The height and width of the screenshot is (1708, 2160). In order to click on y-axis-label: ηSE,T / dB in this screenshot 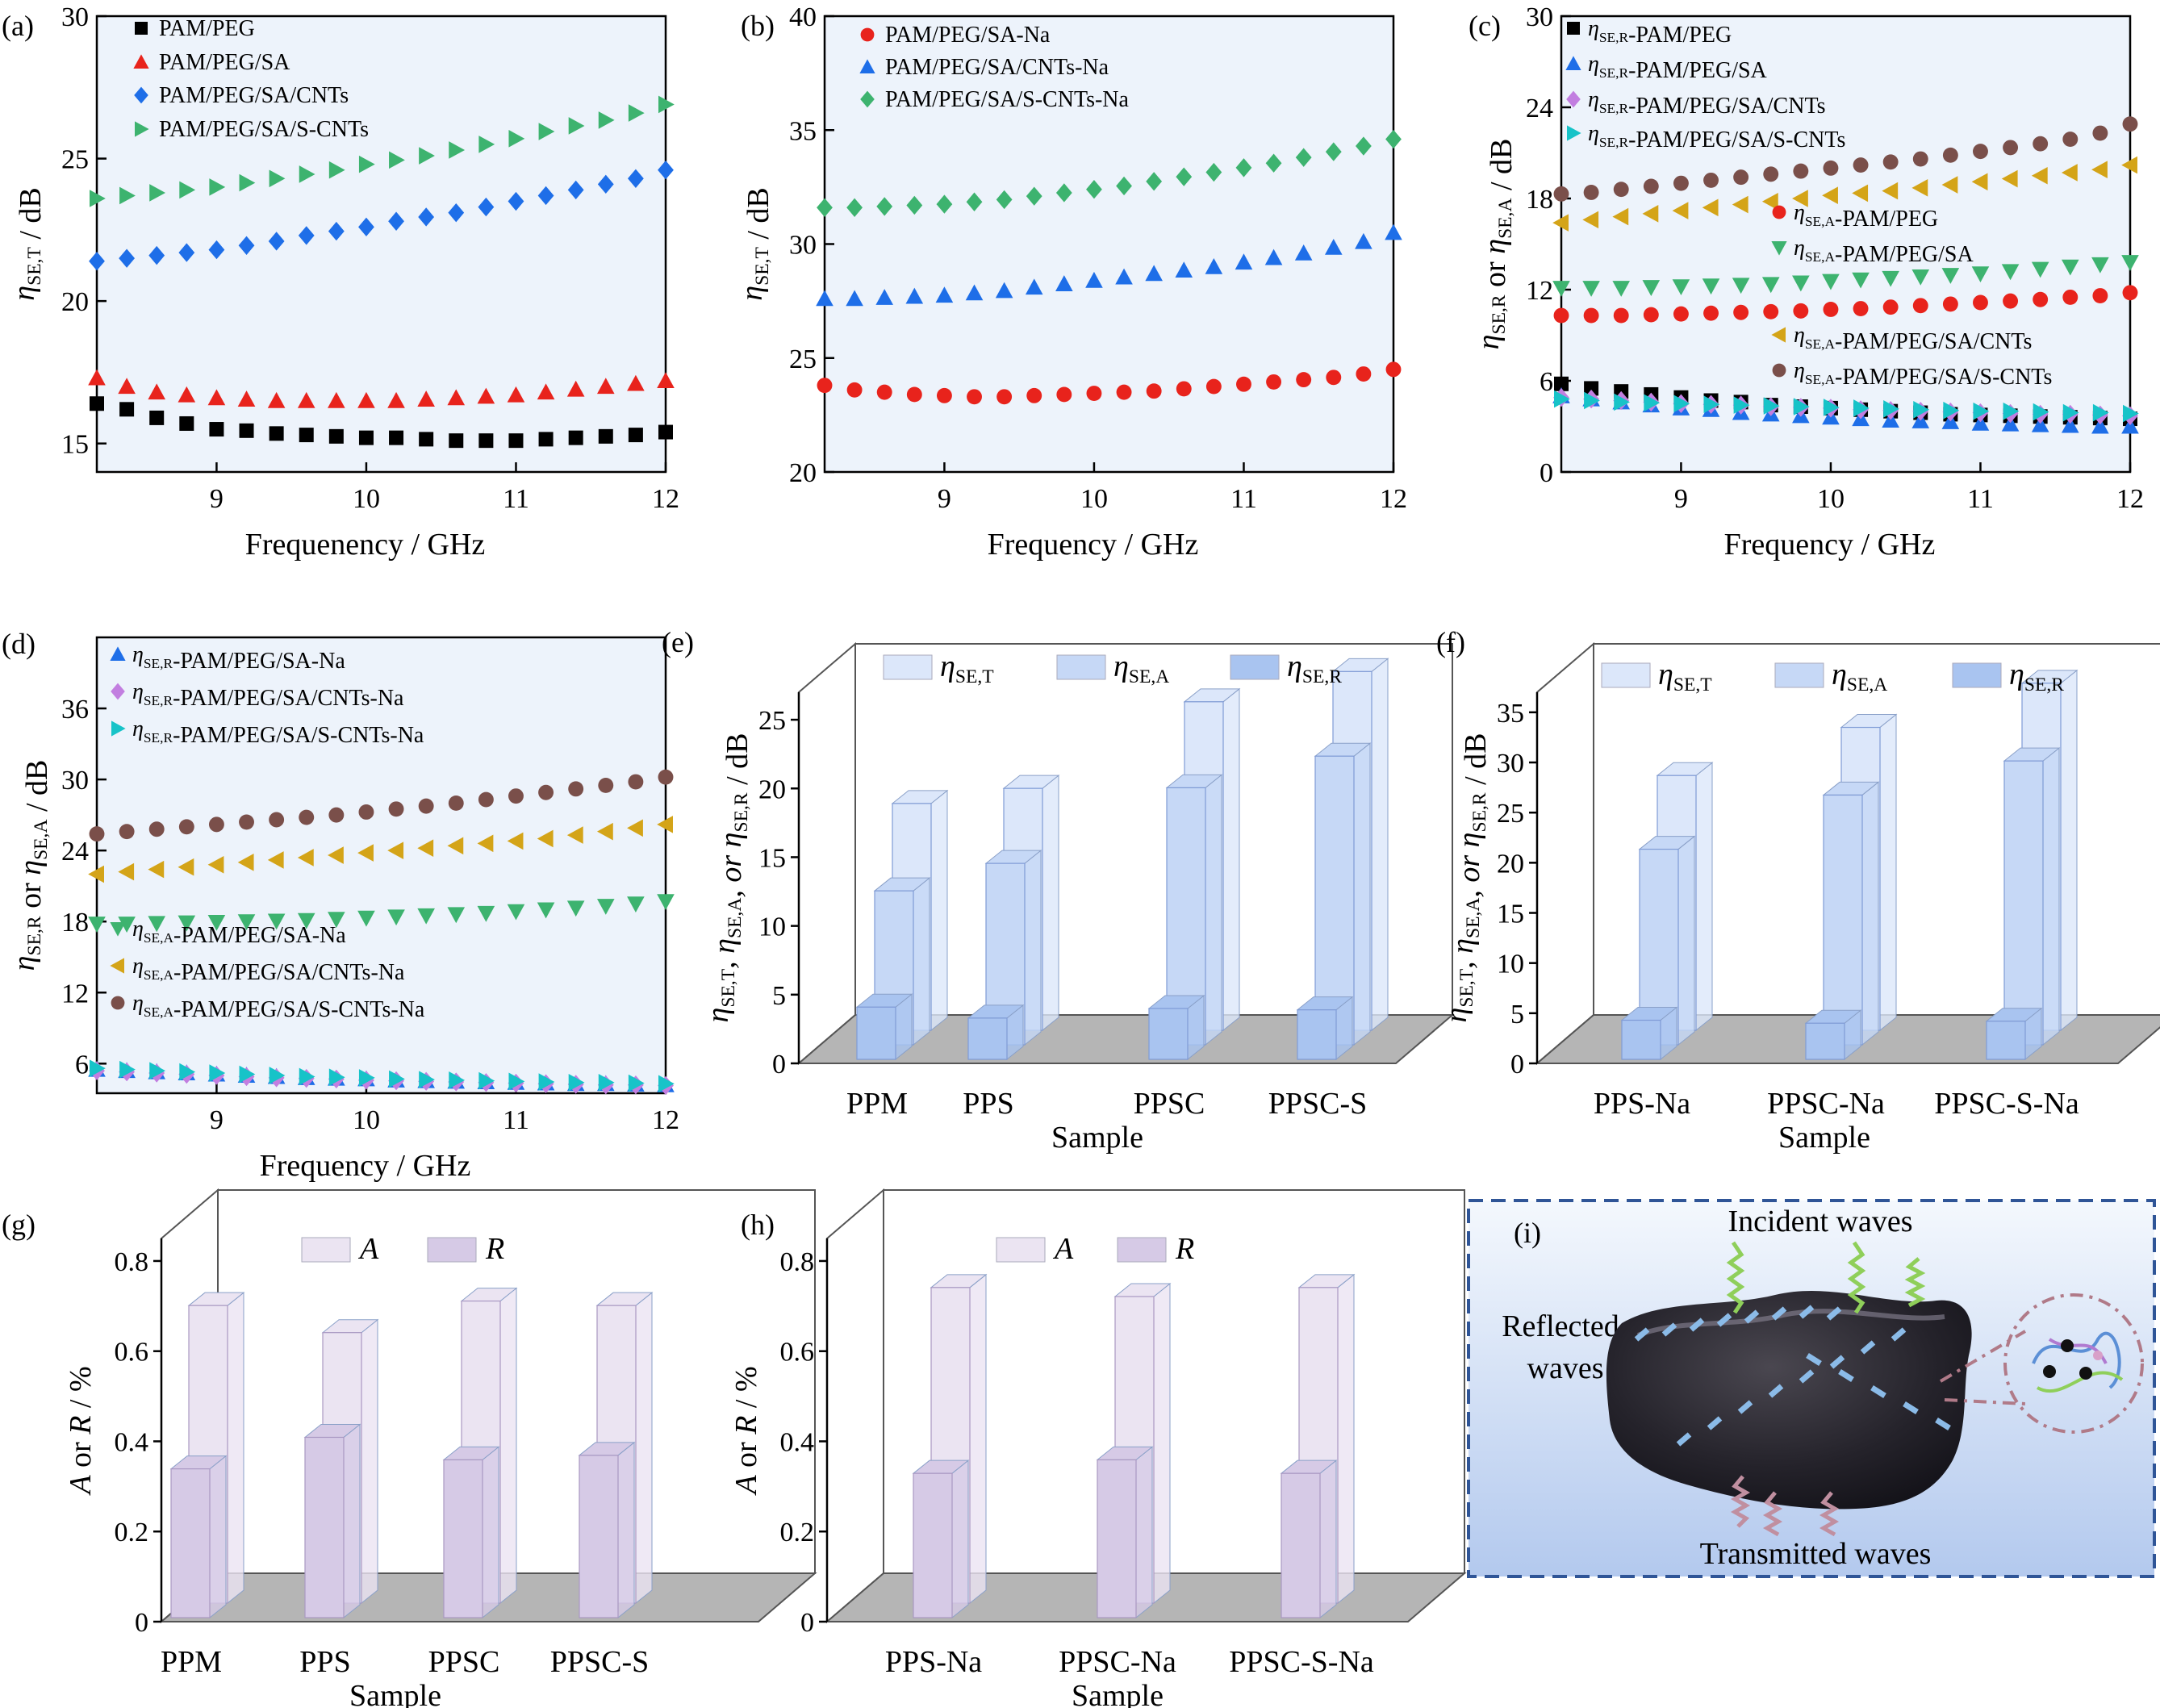, I will do `click(755, 244)`.